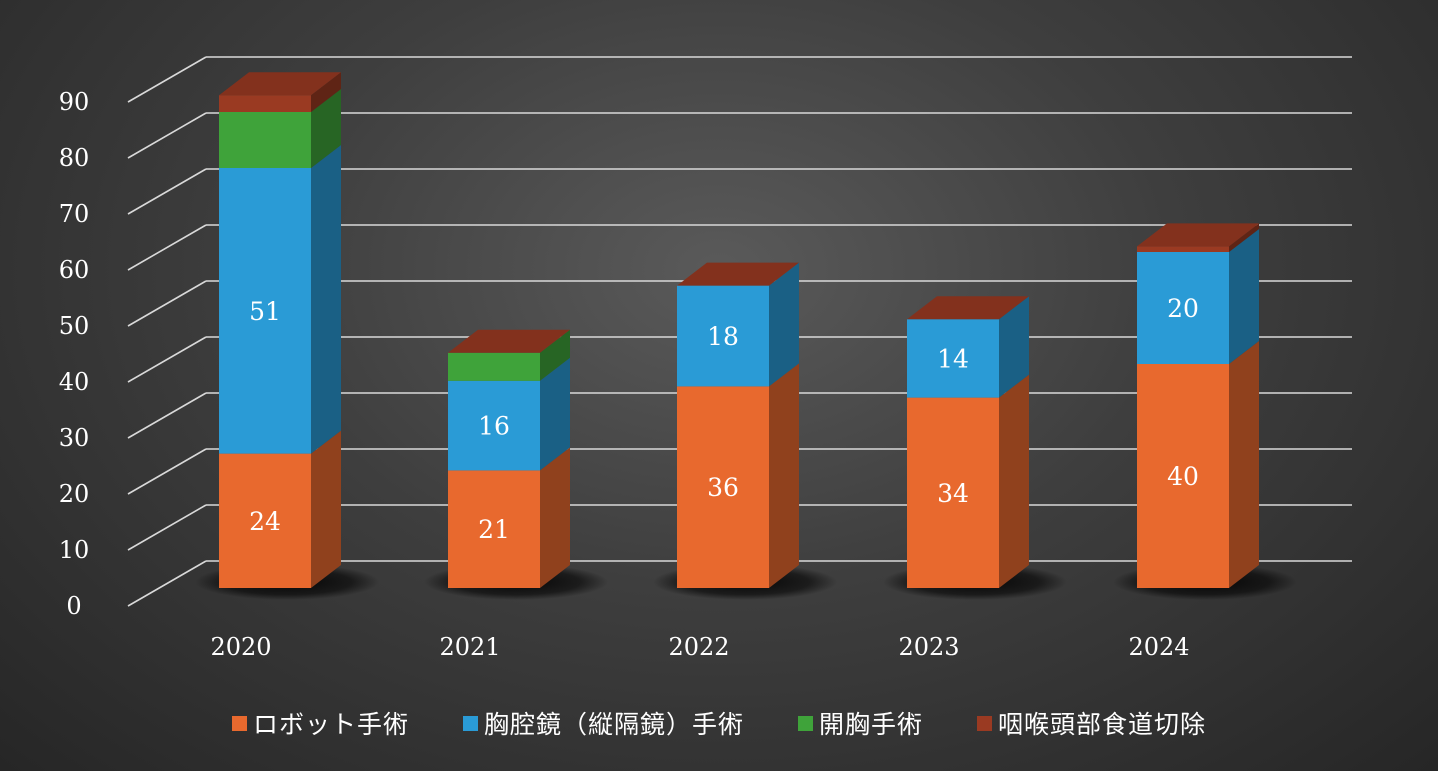  Describe the element at coordinates (74, 354) in the screenshot. I see `y-axis: 0 10 20 30 40 50 60 70 80 90` at that location.